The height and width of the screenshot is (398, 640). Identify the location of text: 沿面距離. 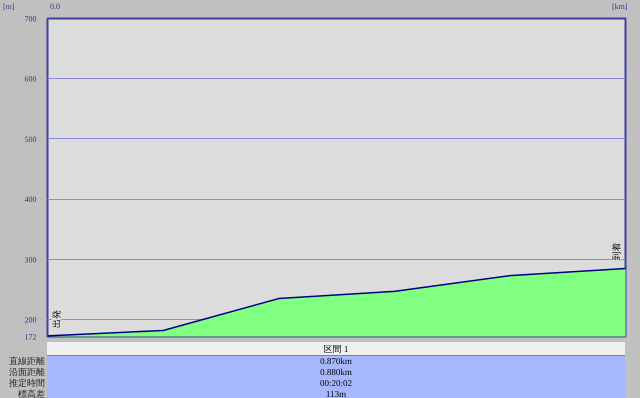
(22, 372).